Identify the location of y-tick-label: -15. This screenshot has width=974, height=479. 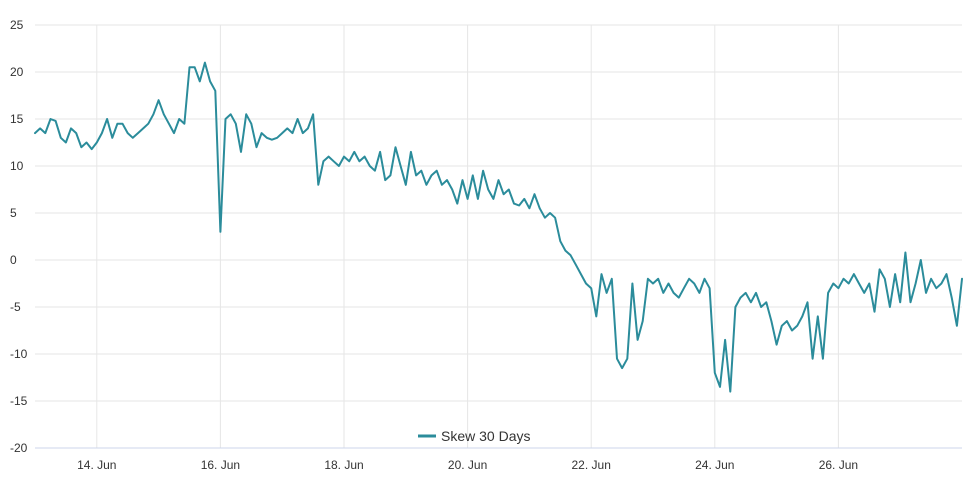
(19, 401).